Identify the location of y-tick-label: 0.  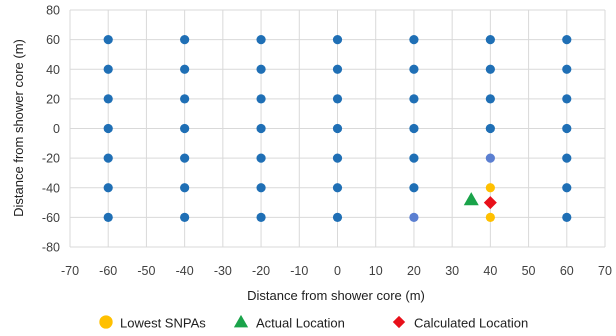
(56, 129).